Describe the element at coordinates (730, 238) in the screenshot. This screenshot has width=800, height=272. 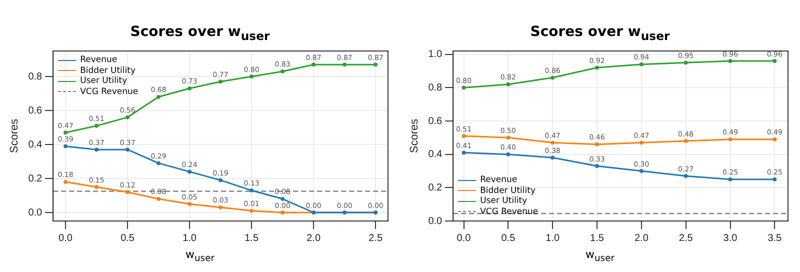
I see `x-tick-label: 3.0` at that location.